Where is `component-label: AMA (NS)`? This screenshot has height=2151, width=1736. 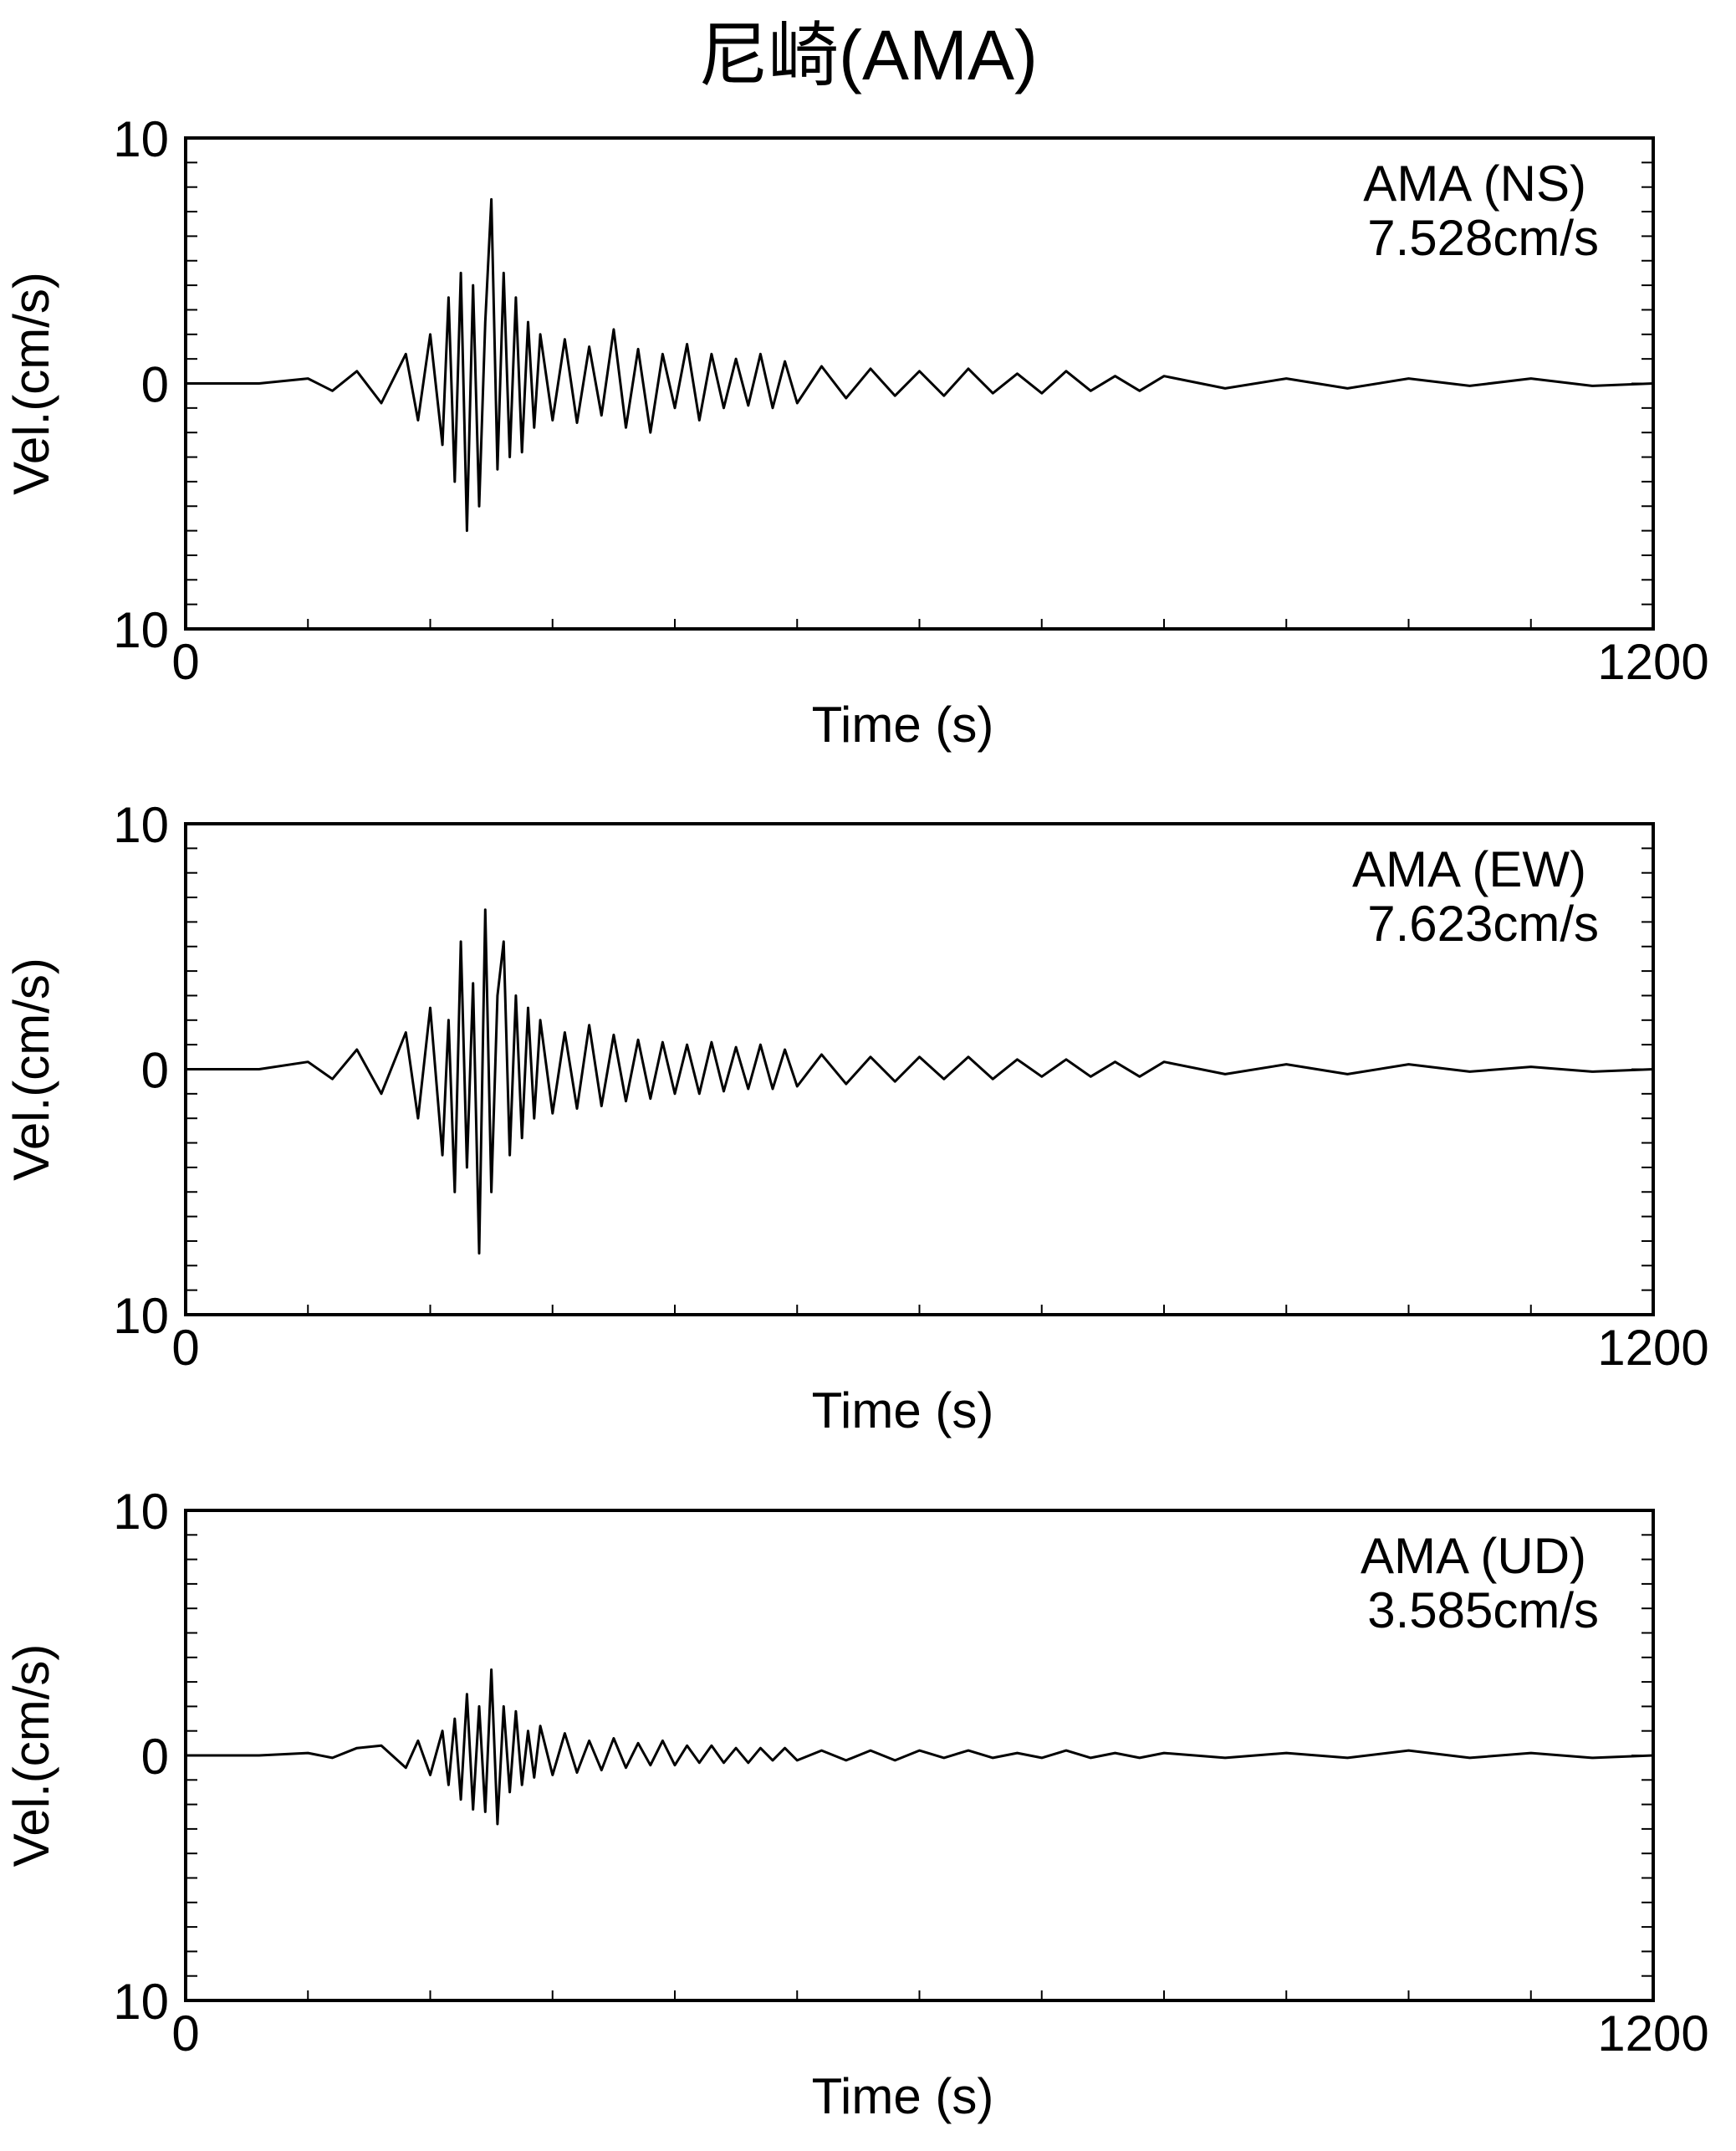 component-label: AMA (NS) is located at coordinates (1474, 184).